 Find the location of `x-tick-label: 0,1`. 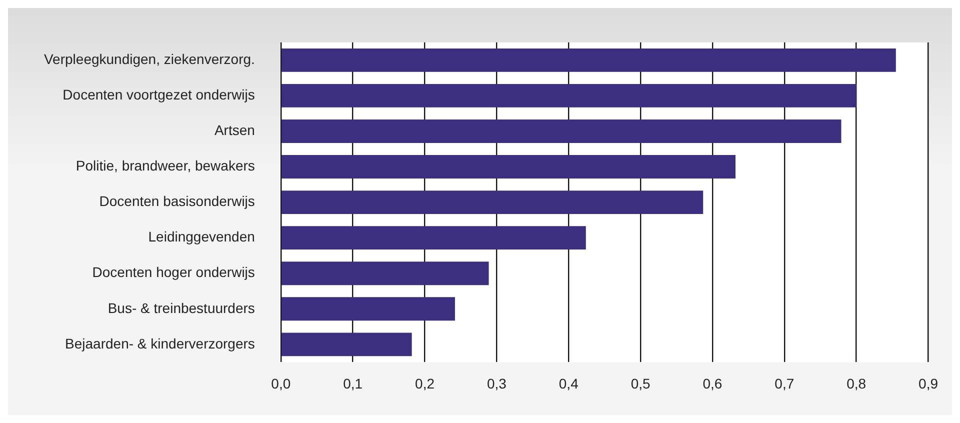

x-tick-label: 0,1 is located at coordinates (353, 383).